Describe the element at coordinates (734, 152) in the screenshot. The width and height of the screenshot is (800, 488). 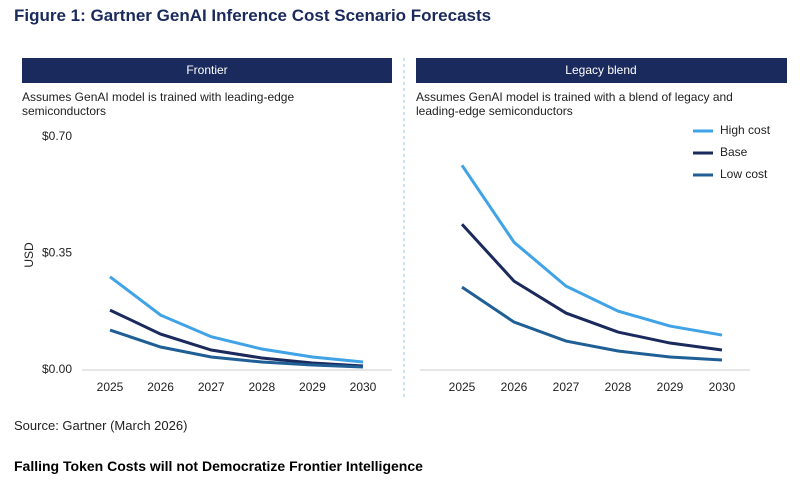
I see `legend-label: Base` at that location.